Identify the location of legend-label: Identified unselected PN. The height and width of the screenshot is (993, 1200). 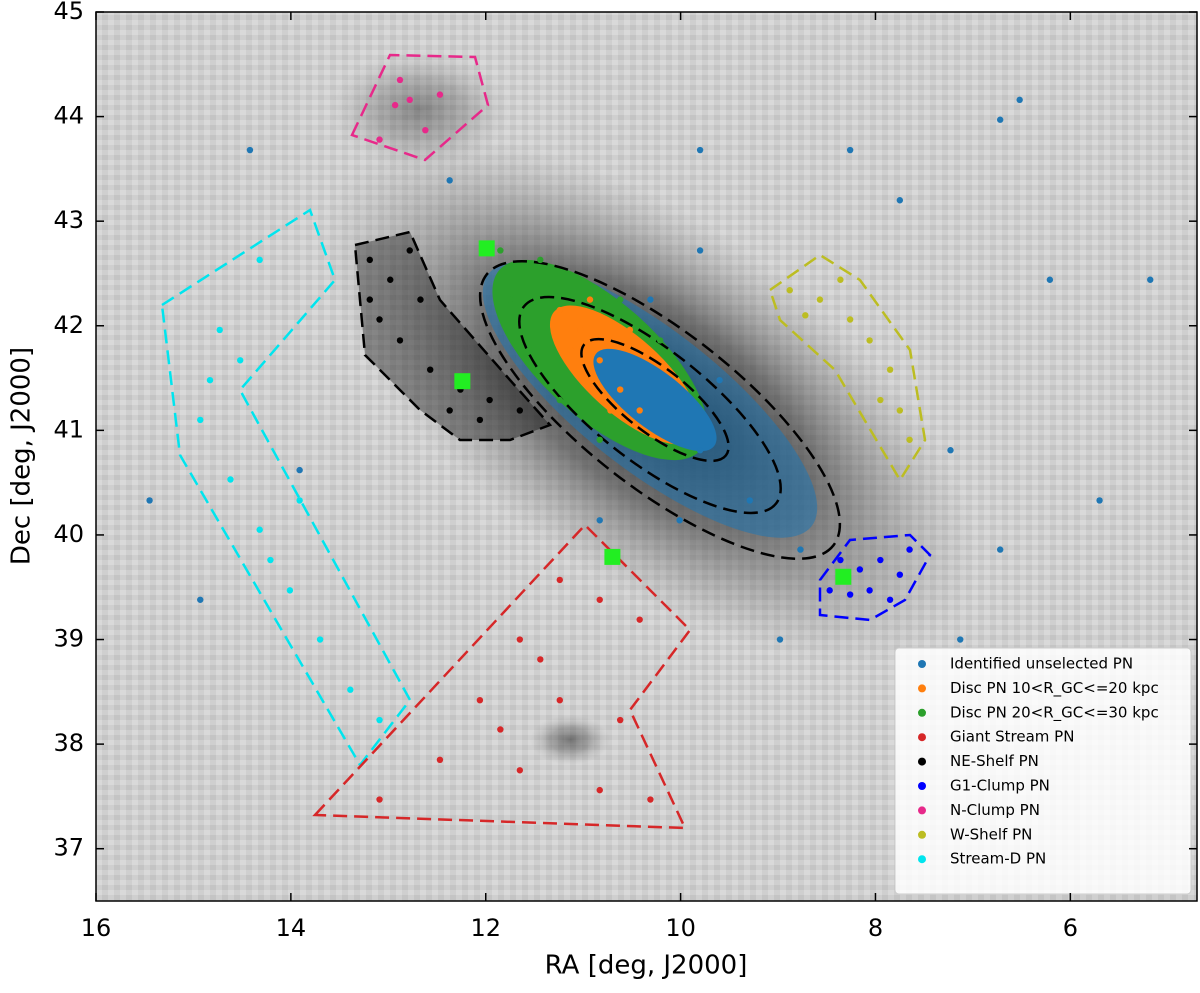
(1041, 664).